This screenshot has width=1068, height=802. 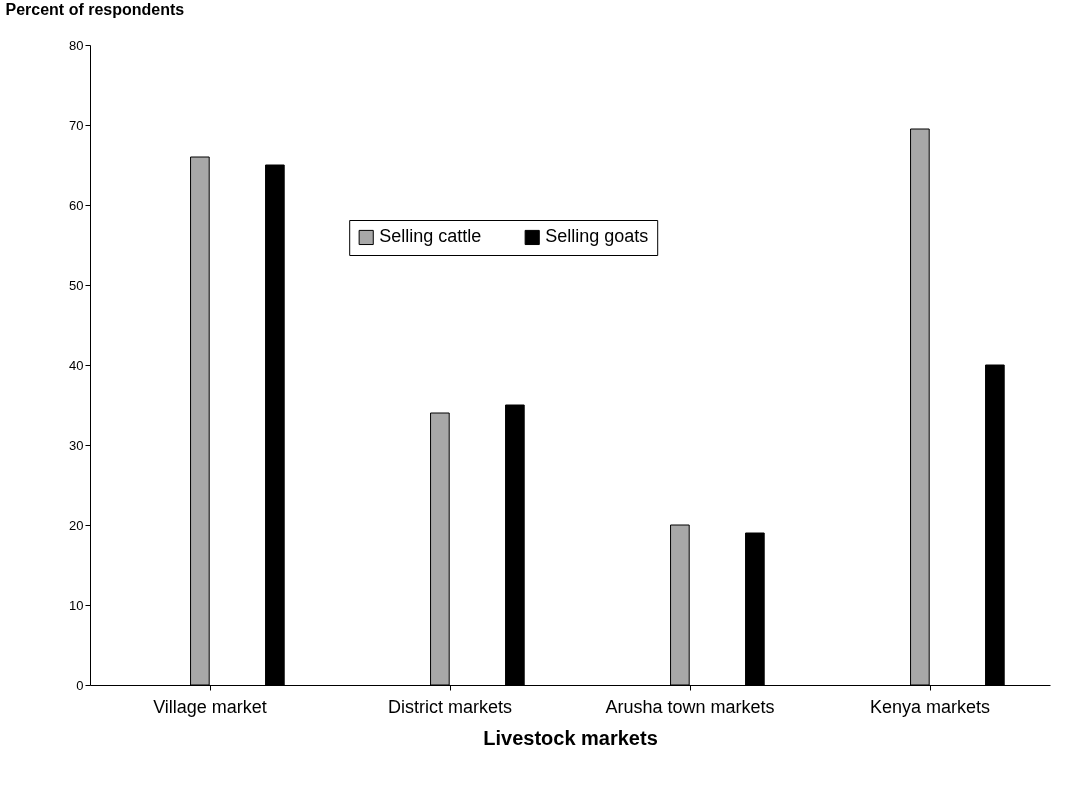 What do you see at coordinates (76, 205) in the screenshot?
I see `y-tick-label: 60` at bounding box center [76, 205].